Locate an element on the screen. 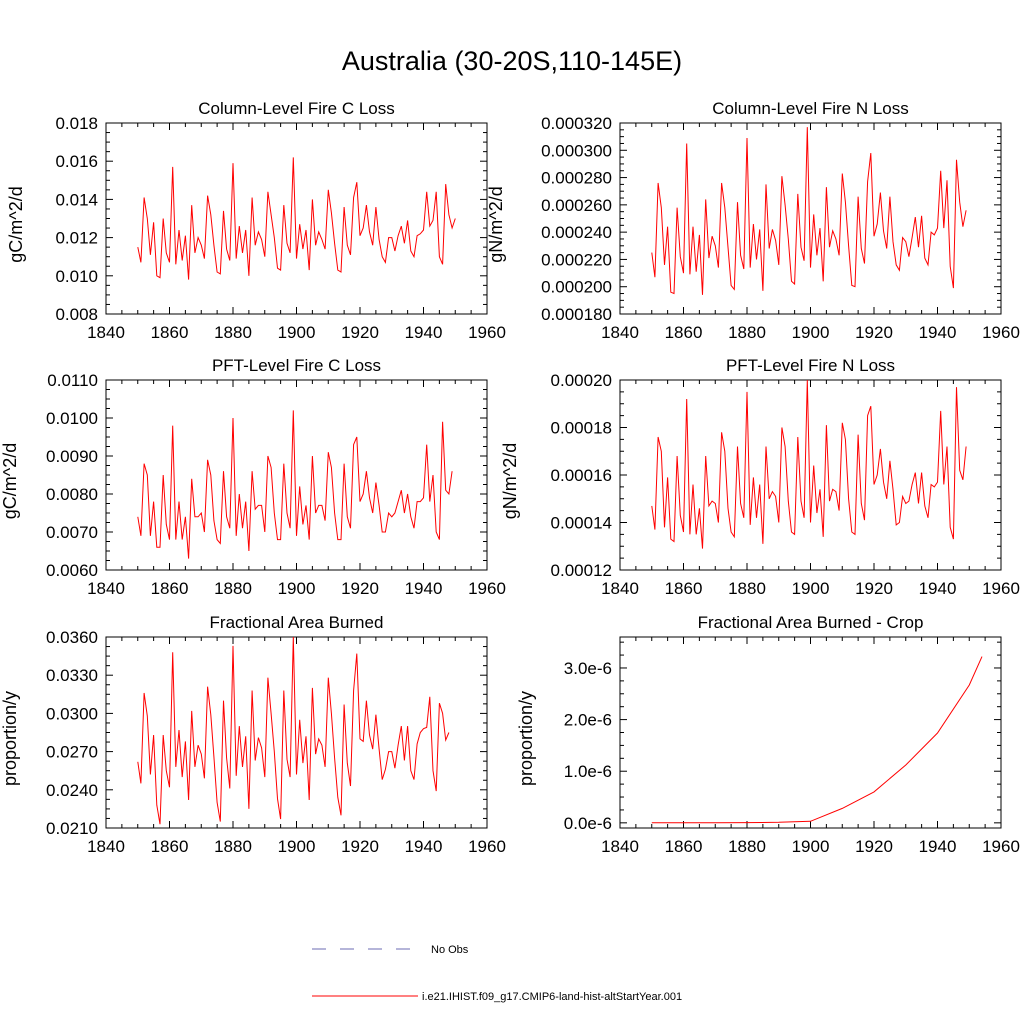 The width and height of the screenshot is (1024, 1024). chart-title: Column-Level Fire N Loss is located at coordinates (810, 108).